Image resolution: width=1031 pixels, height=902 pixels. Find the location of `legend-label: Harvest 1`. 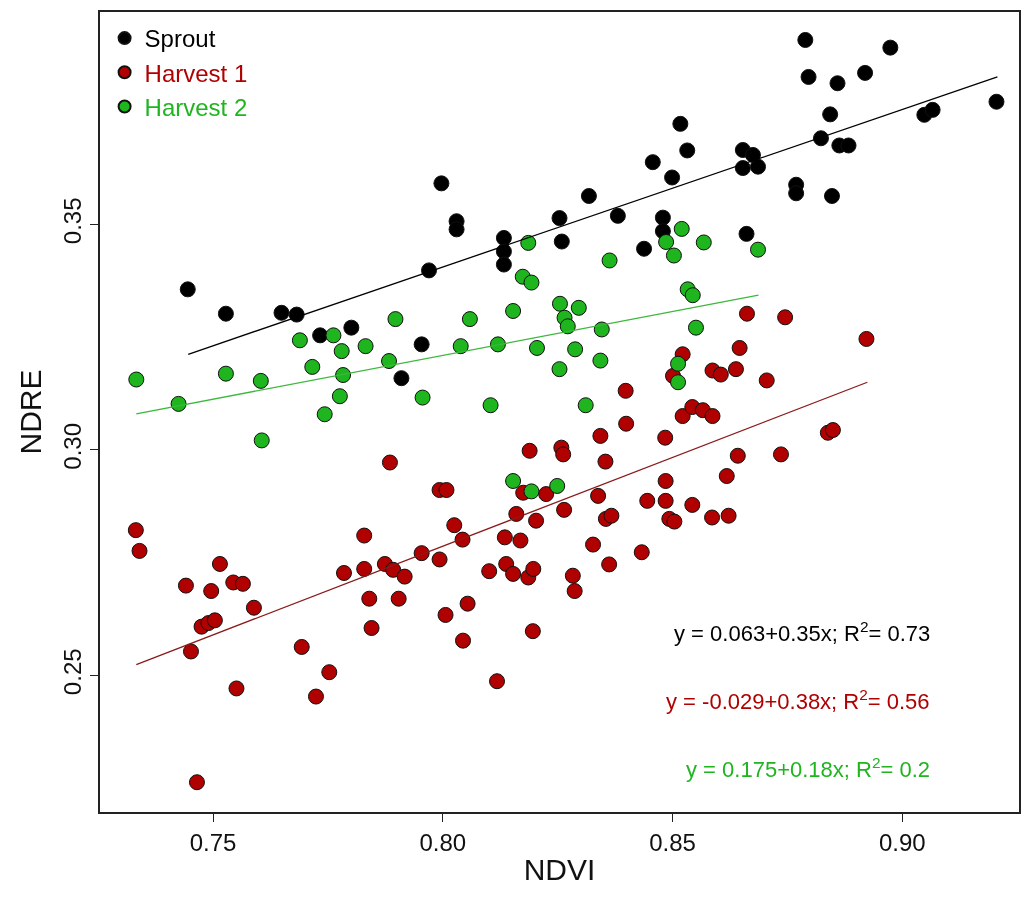

legend-label: Harvest 1 is located at coordinates (196, 73).